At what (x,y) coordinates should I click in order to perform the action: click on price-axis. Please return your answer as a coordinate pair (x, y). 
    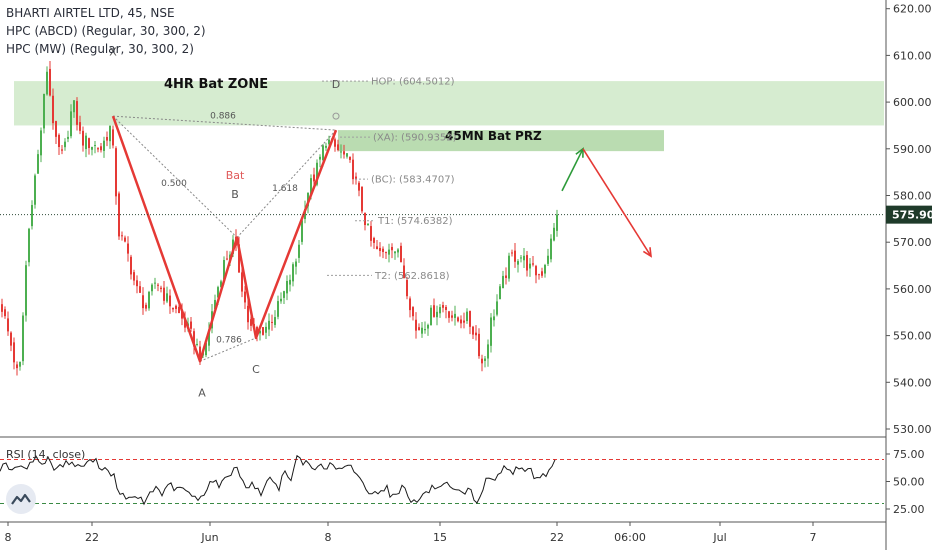
    Looking at the image, I should click on (909, 275).